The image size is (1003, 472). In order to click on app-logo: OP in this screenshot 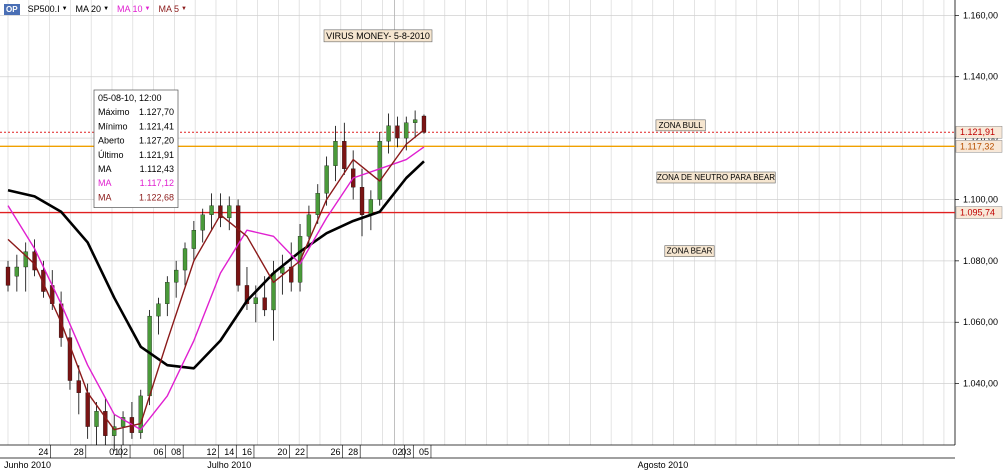, I will do `click(12, 9)`.